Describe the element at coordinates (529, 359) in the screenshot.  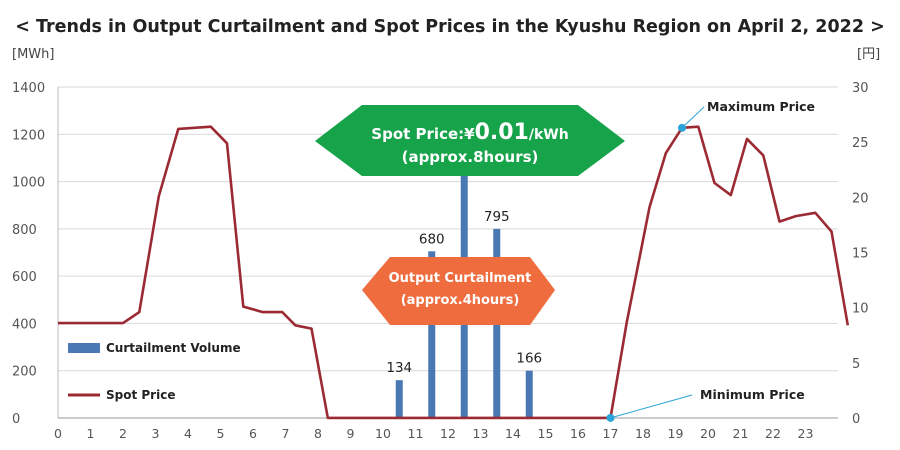
I see `bar-value-label: 166` at that location.